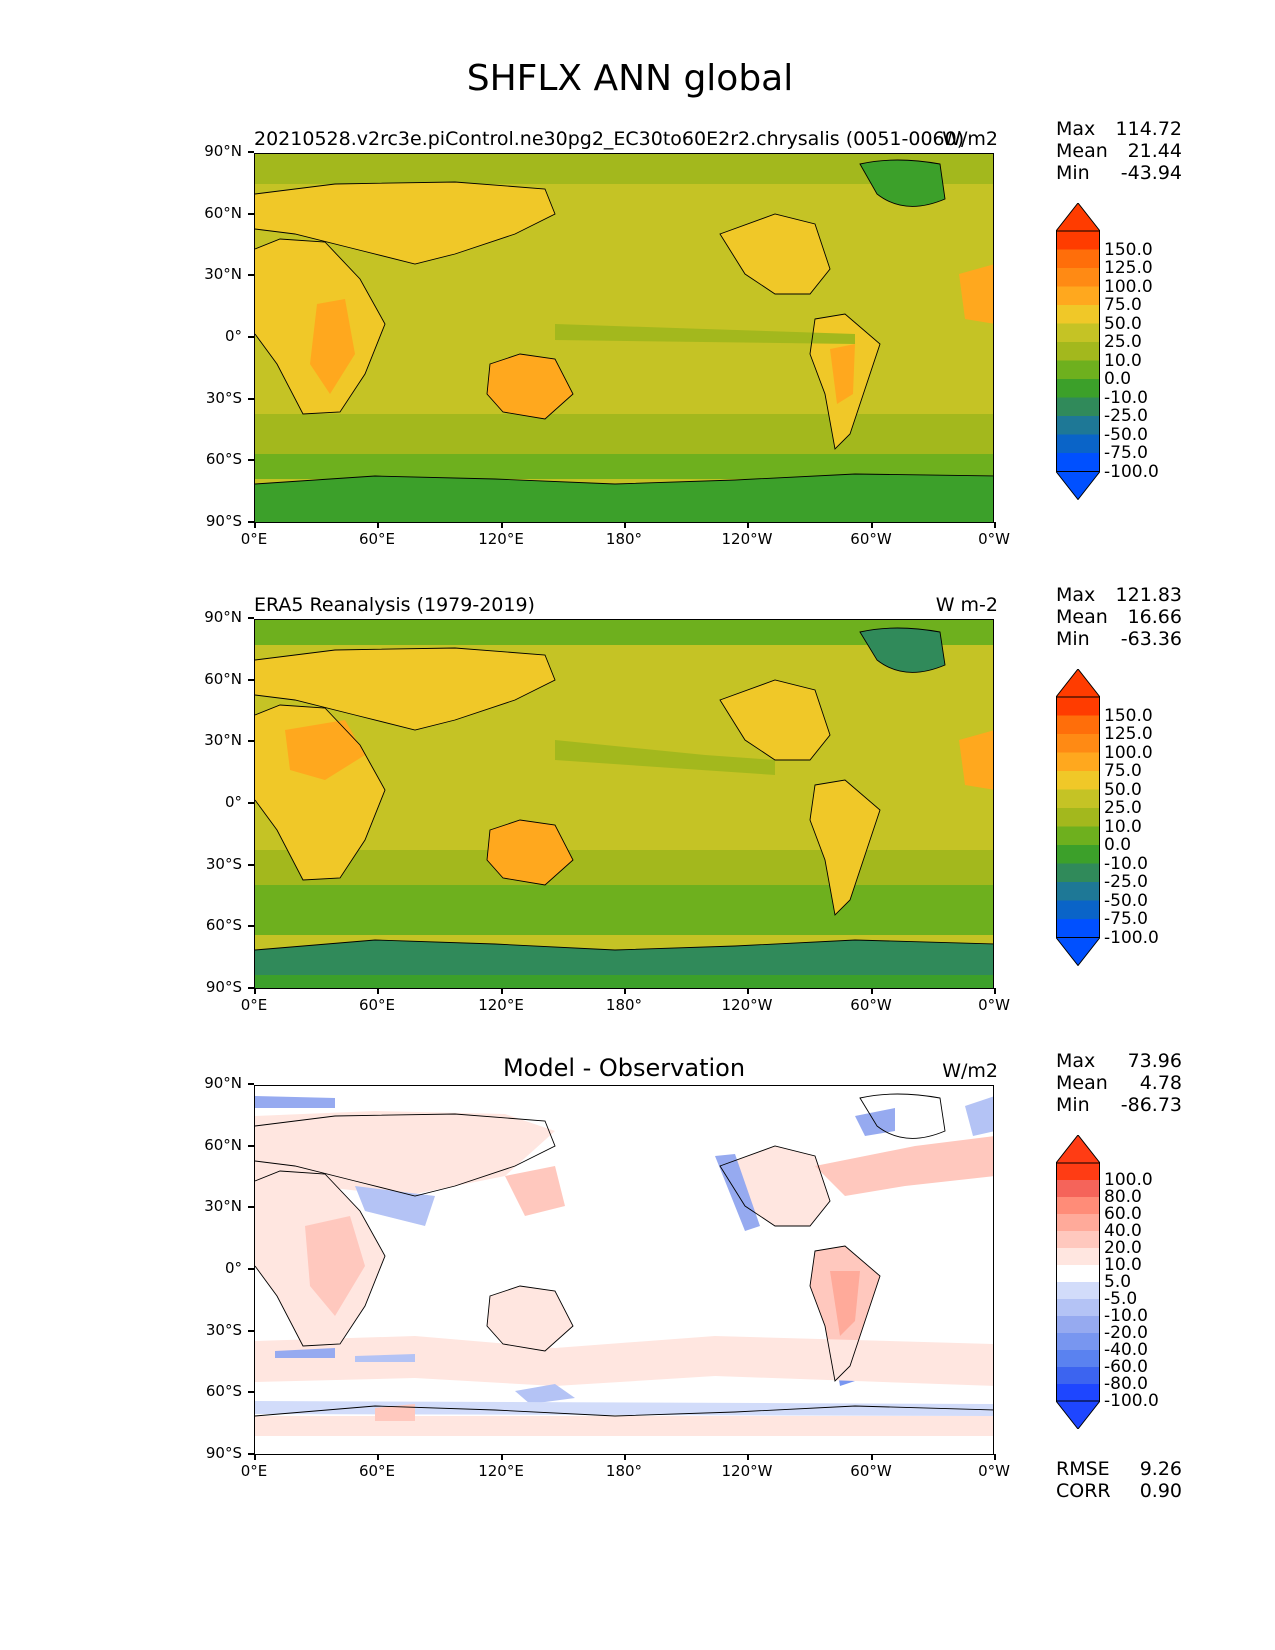 Image resolution: width=1275 pixels, height=1650 pixels. What do you see at coordinates (1126, 1333) in the screenshot?
I see `colorbar-tick-label: -20.0` at bounding box center [1126, 1333].